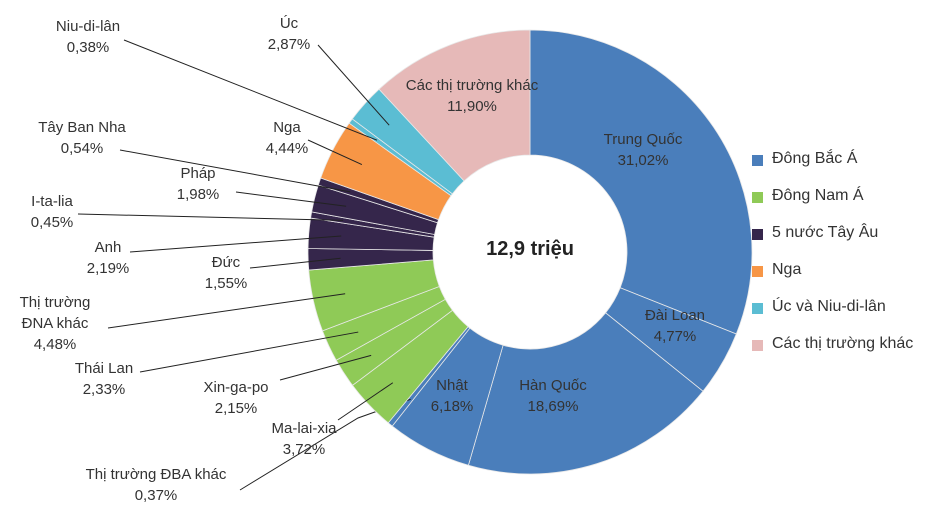 Image resolution: width=934 pixels, height=506 pixels. Describe the element at coordinates (236, 408) in the screenshot. I see `slice-value: 2,15%` at that location.